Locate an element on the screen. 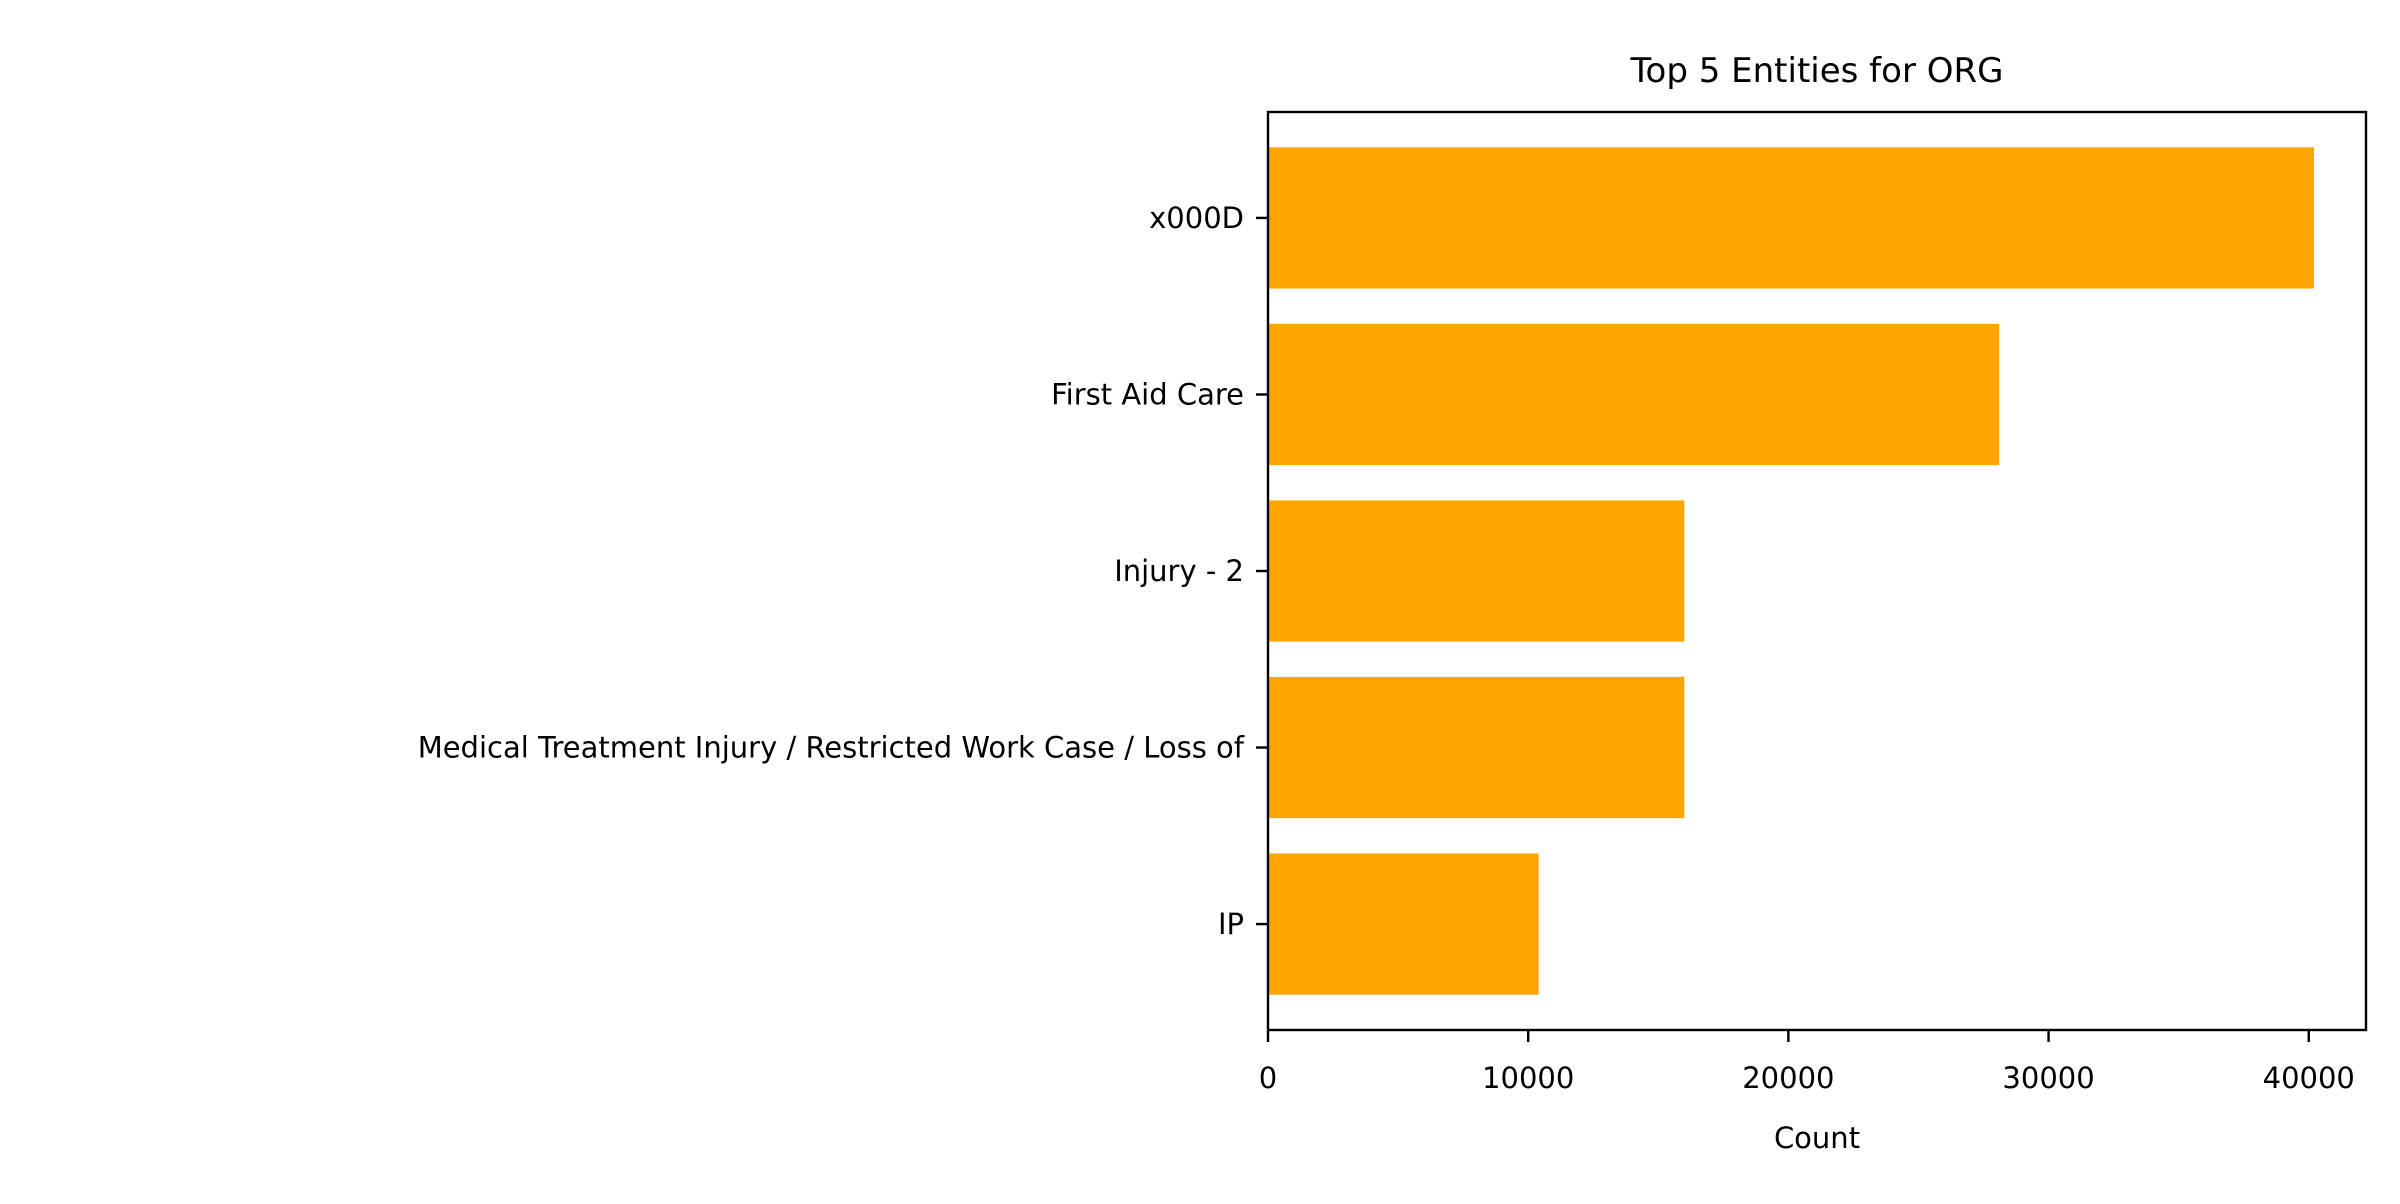 This screenshot has width=2400, height=1204. y-tick-label: Injury - 2 is located at coordinates (1179, 571).